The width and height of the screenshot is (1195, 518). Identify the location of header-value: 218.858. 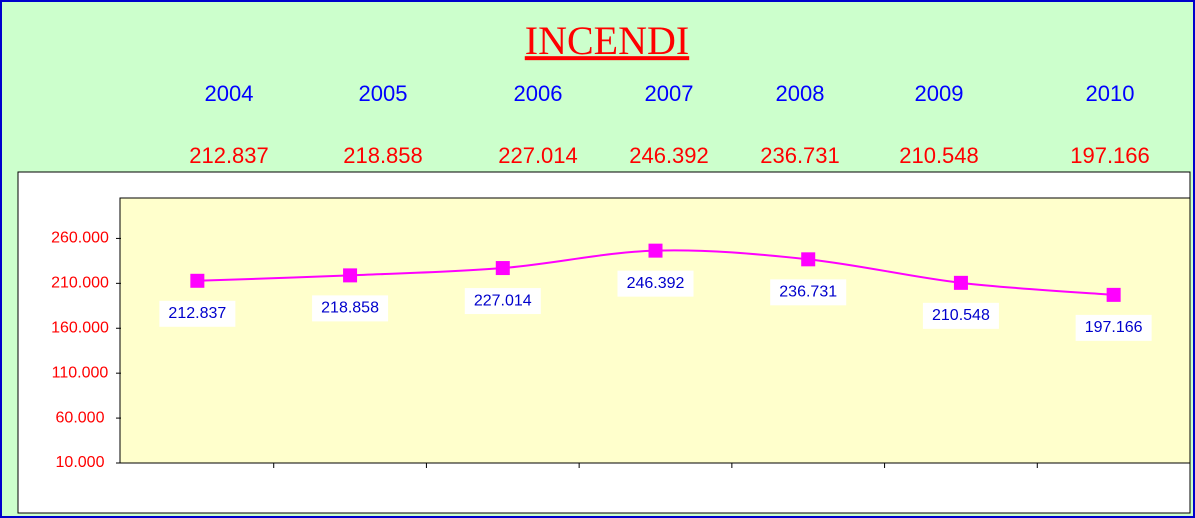
(383, 155).